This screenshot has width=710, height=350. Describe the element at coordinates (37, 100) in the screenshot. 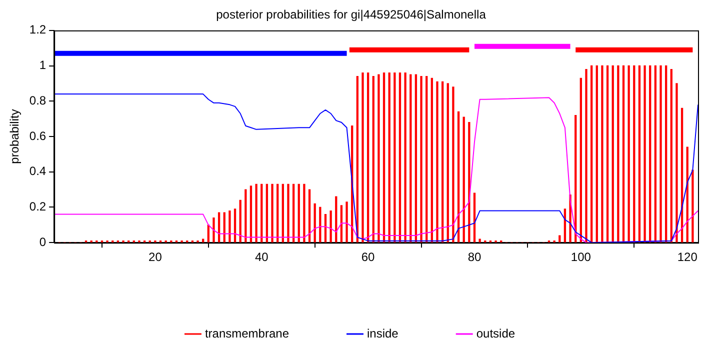

I see `y-tick-label: 0.8` at that location.